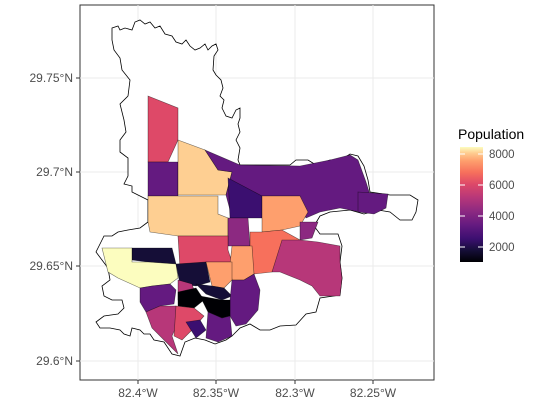  I want to click on legend-label: 4000, so click(502, 217).